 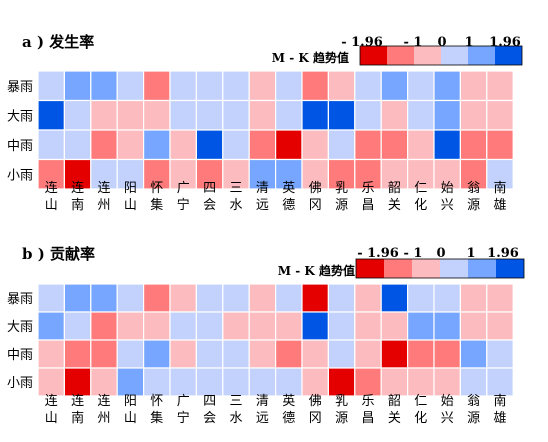 I want to click on column-label: 山, so click(x=51, y=205).